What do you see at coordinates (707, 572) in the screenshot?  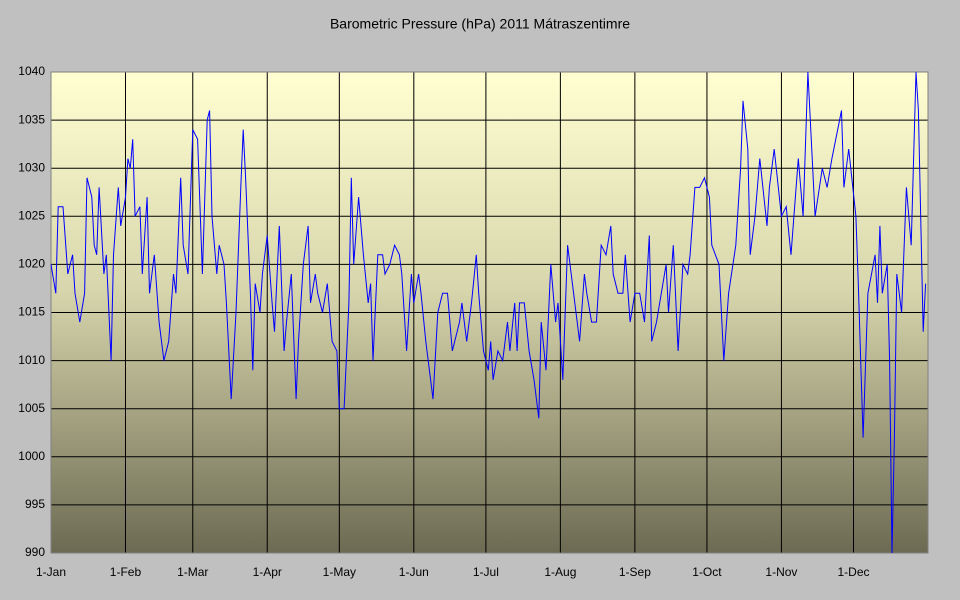 I see `x-tick-label: 1-Oct` at bounding box center [707, 572].